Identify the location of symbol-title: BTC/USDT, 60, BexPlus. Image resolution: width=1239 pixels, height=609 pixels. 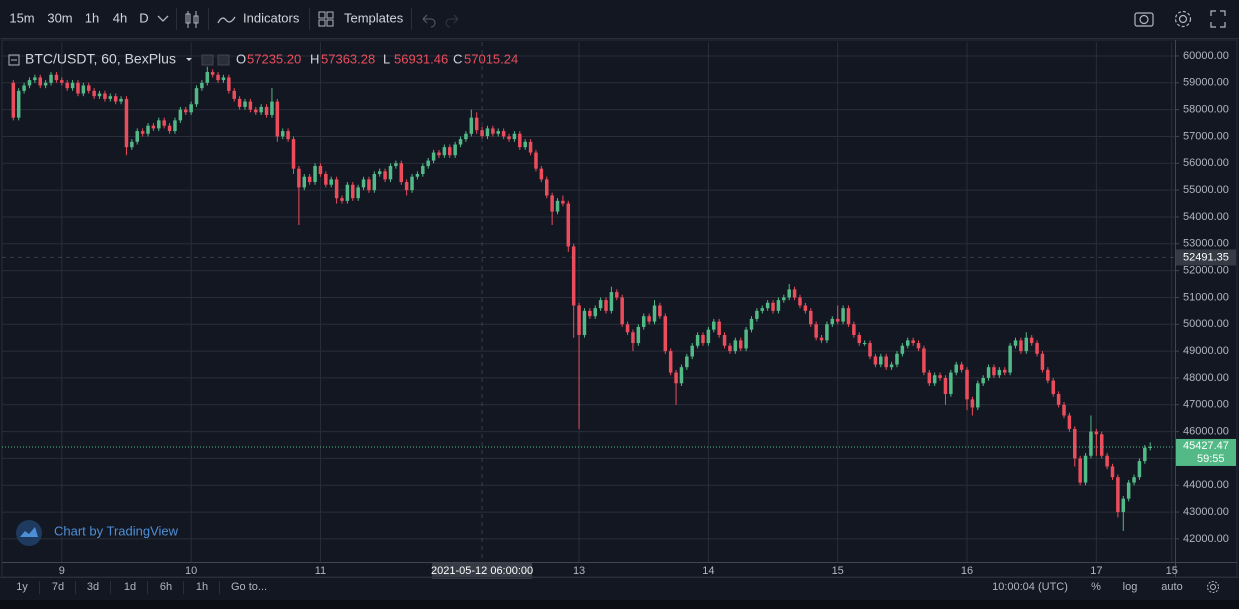
(100, 59).